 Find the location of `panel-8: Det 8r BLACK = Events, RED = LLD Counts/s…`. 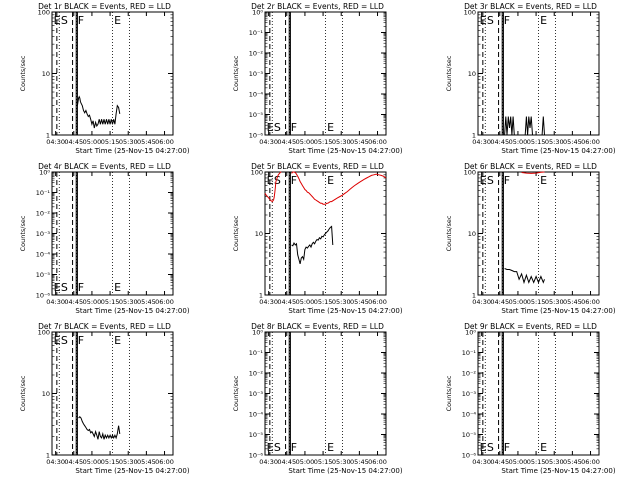

panel-8: Det 8r BLACK = Events, RED = LLD Counts/s… is located at coordinates (317, 398).